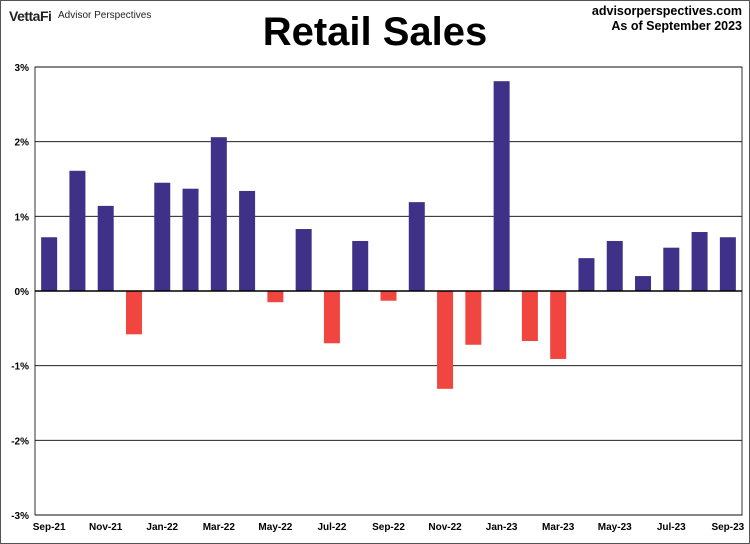  What do you see at coordinates (22, 292) in the screenshot?
I see `y-tick-label: 0%` at bounding box center [22, 292].